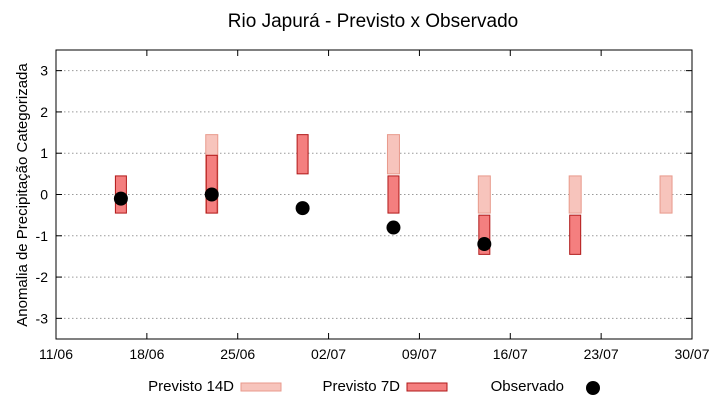  What do you see at coordinates (361, 386) in the screenshot?
I see `legend-label-previsto-7d: Previsto 7D` at bounding box center [361, 386].